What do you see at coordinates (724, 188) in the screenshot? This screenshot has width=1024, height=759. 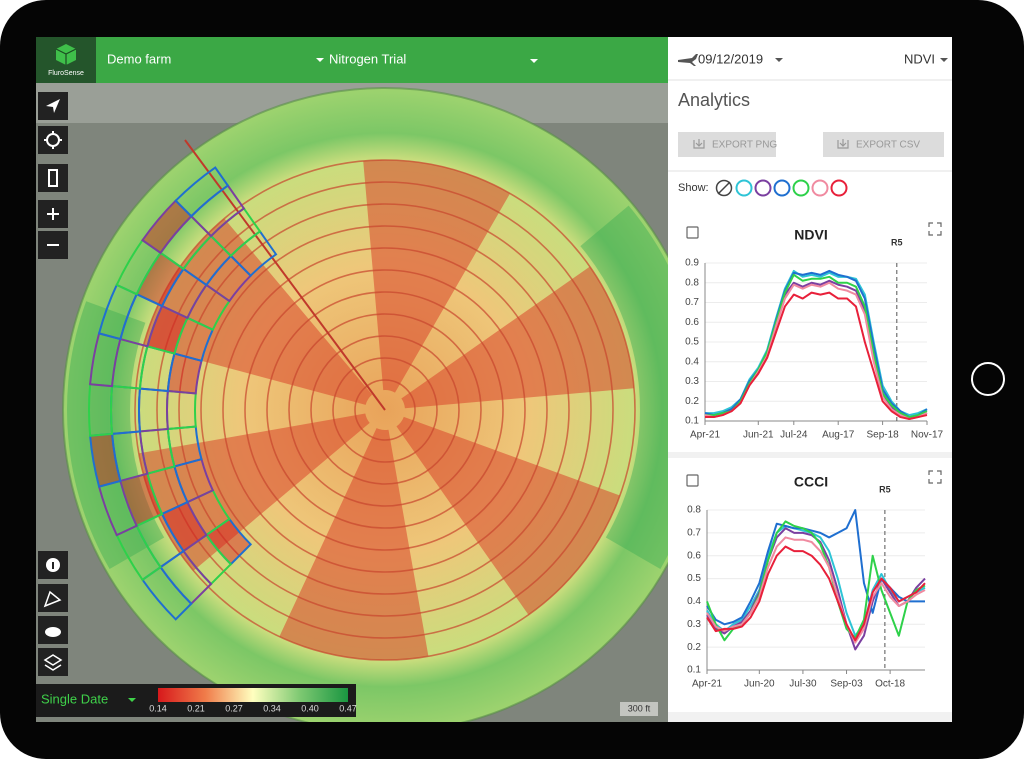 I see `hide-all-toggle` at bounding box center [724, 188].